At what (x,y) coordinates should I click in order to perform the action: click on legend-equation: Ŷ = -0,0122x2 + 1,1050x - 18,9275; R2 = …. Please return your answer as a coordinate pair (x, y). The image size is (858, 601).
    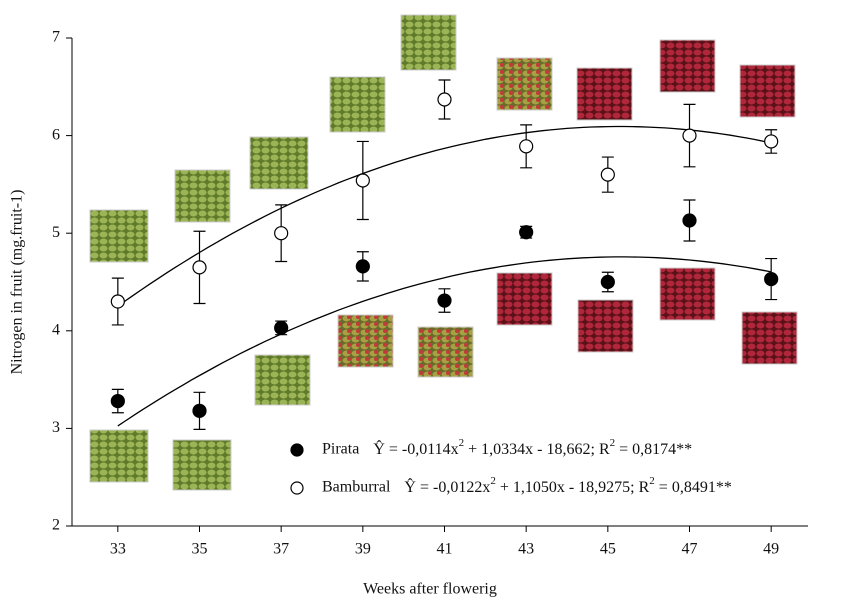
    Looking at the image, I should click on (567, 485).